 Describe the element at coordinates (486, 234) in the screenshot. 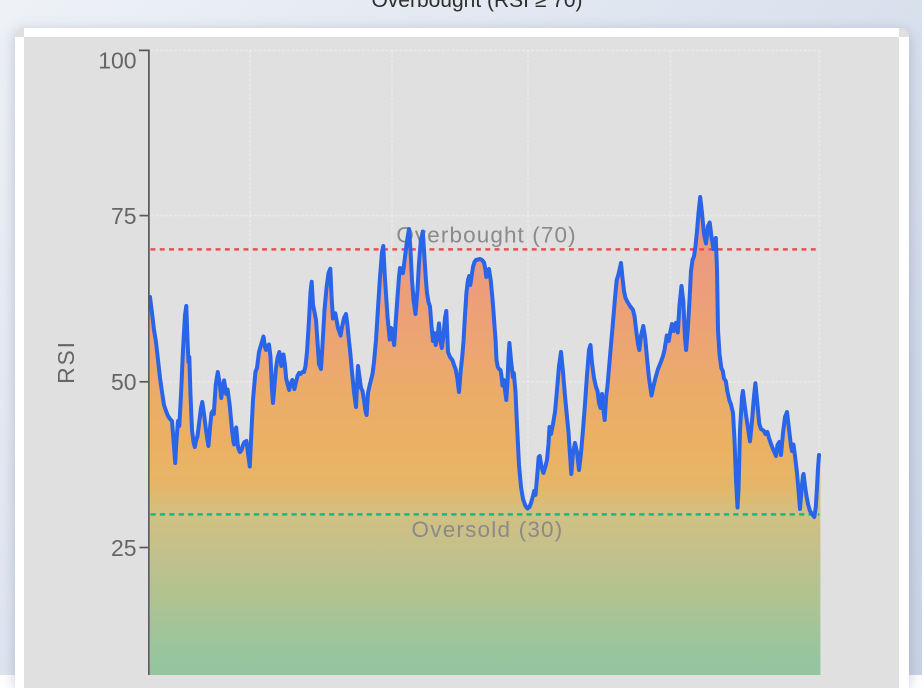

I see `svg-text: Overbought (70)` at that location.